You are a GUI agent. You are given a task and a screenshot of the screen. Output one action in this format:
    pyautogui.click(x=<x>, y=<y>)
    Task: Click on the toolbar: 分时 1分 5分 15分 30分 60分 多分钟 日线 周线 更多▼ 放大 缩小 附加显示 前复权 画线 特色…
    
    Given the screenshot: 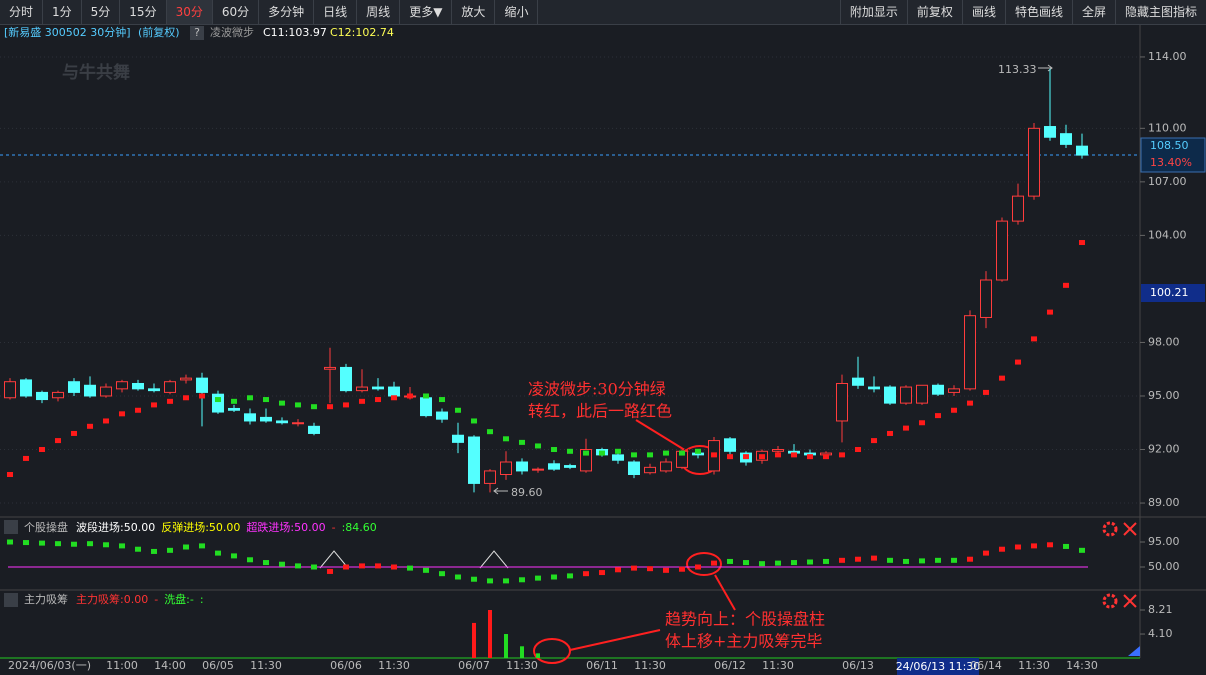 What is the action you would take?
    pyautogui.click(x=603, y=12)
    